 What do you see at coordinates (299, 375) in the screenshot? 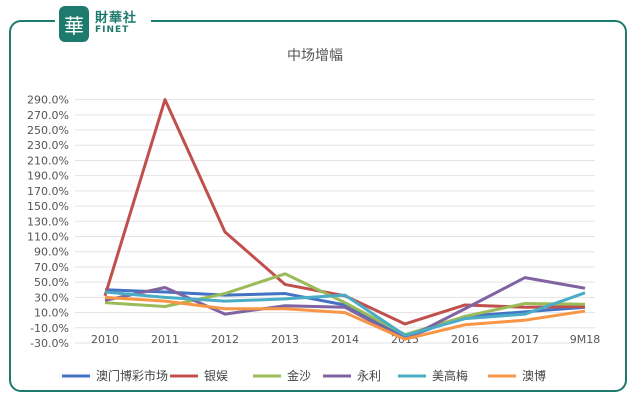
I see `legend-label: 金沙` at bounding box center [299, 375].